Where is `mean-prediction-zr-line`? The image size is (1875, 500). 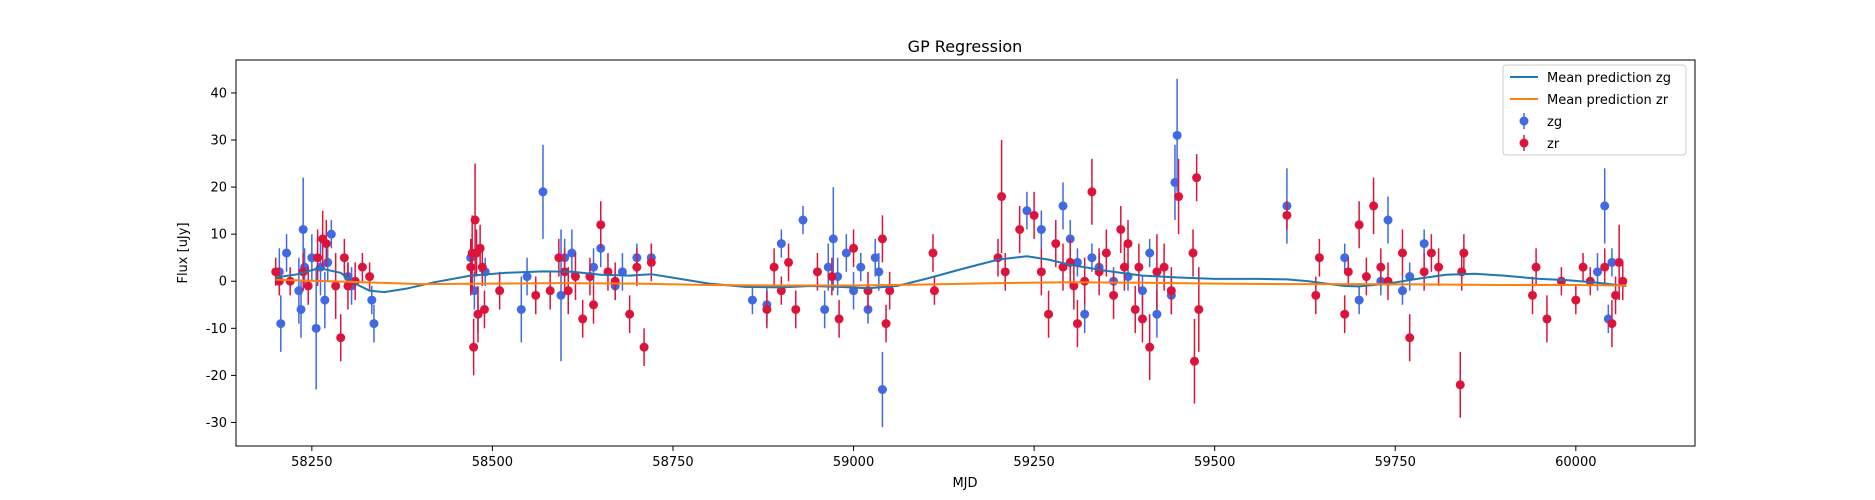
mean-prediction-zr-line is located at coordinates (951, 282).